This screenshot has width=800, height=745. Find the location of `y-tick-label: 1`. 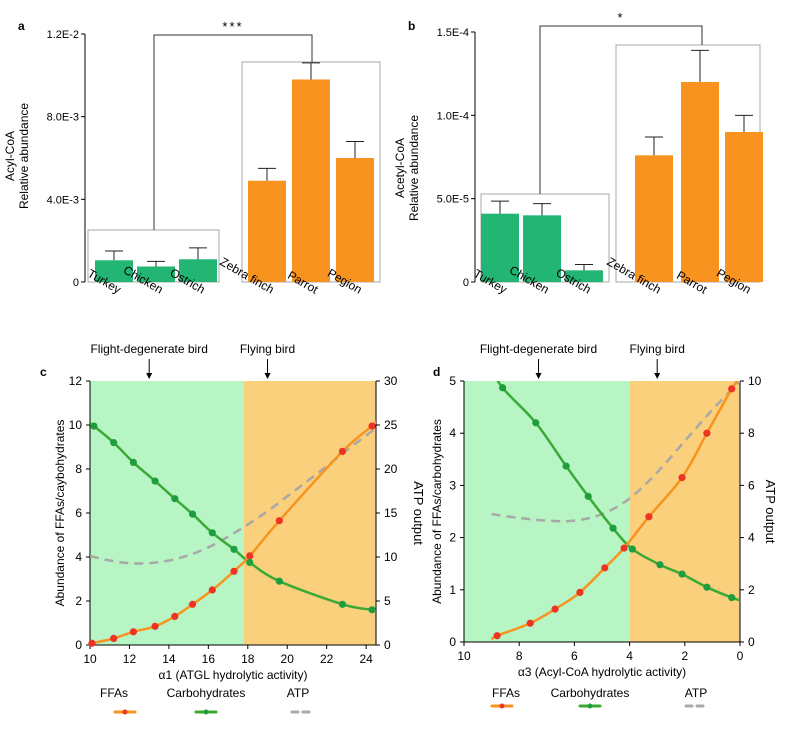

y-tick-label: 1 is located at coordinates (452, 590).